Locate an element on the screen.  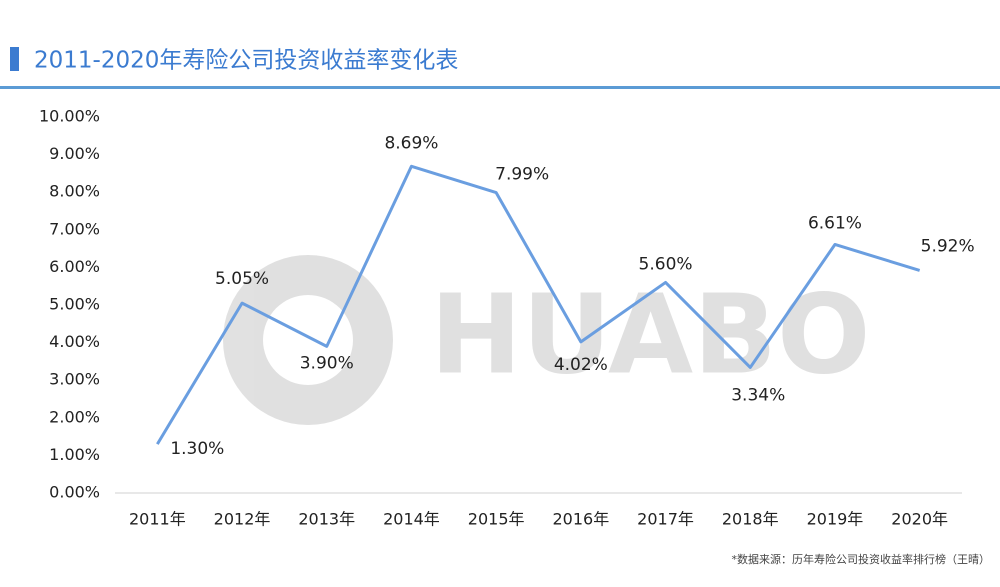
y-tick-label: 6.00% is located at coordinates (74, 266).